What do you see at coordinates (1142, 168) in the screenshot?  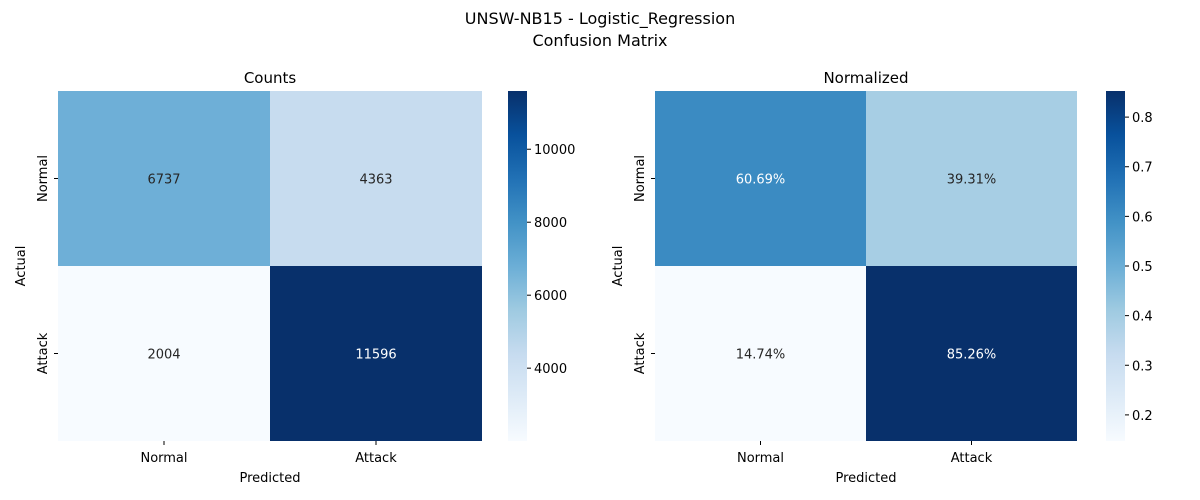 I see `colorbar-tick-label: 0.7` at bounding box center [1142, 168].